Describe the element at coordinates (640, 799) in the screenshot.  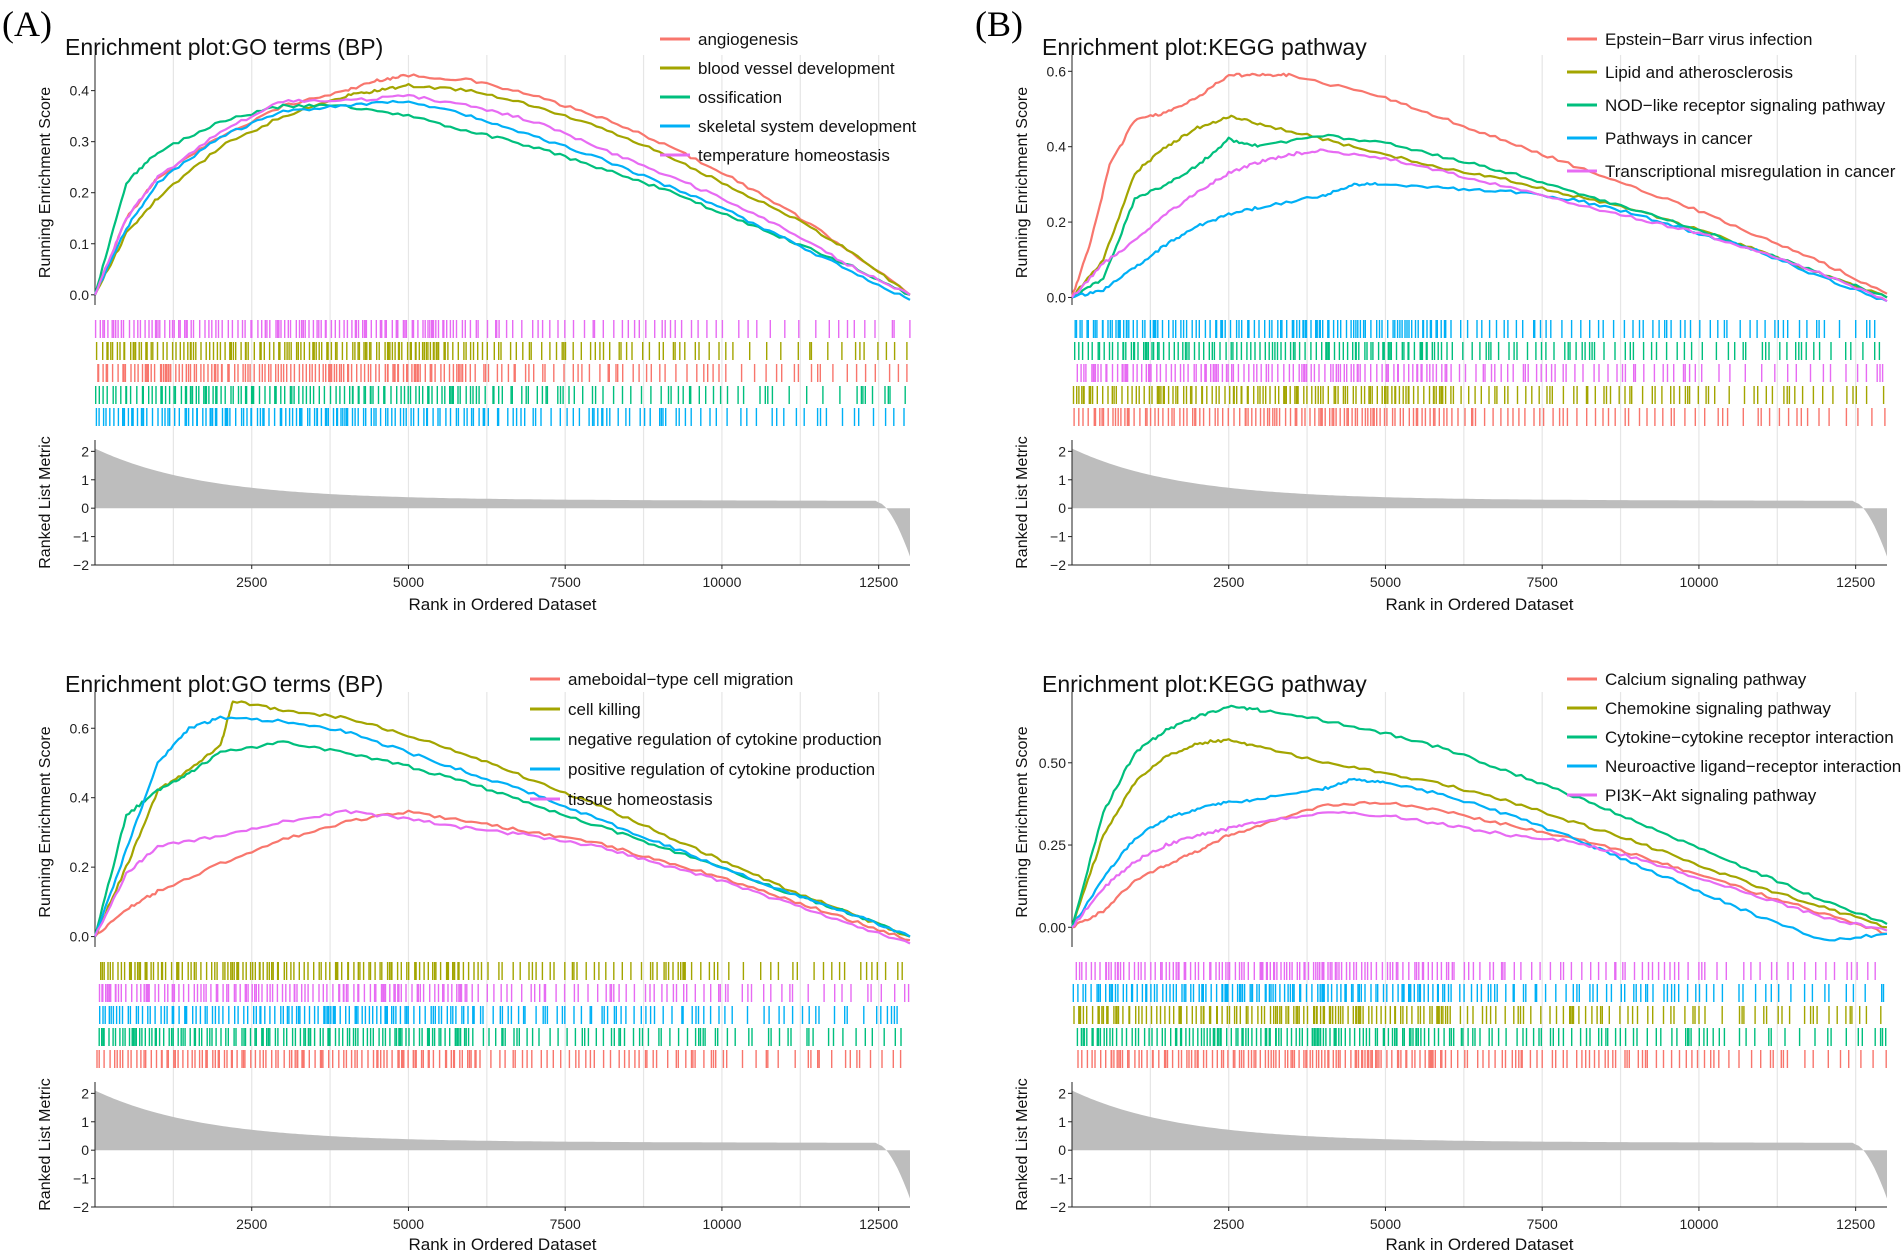
I see `legend-entry: tissue homeostasis` at that location.